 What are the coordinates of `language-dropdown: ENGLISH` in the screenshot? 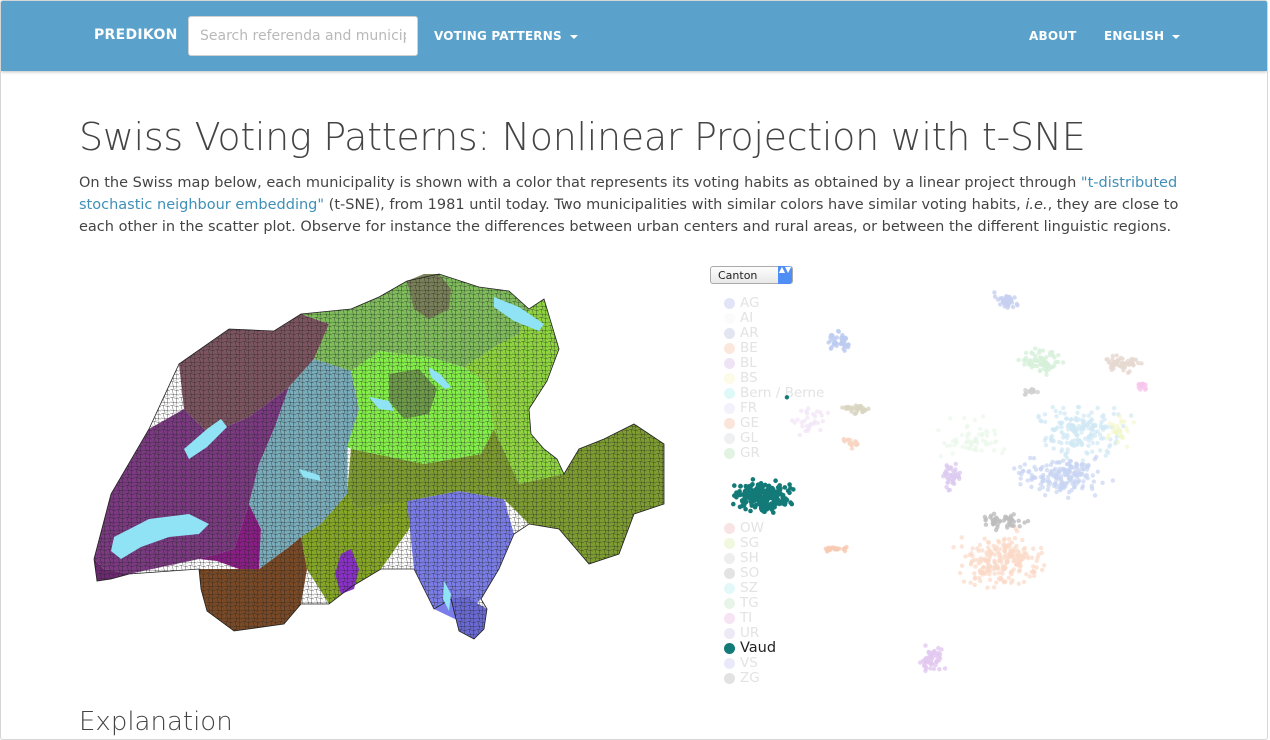 It's located at (1142, 36).